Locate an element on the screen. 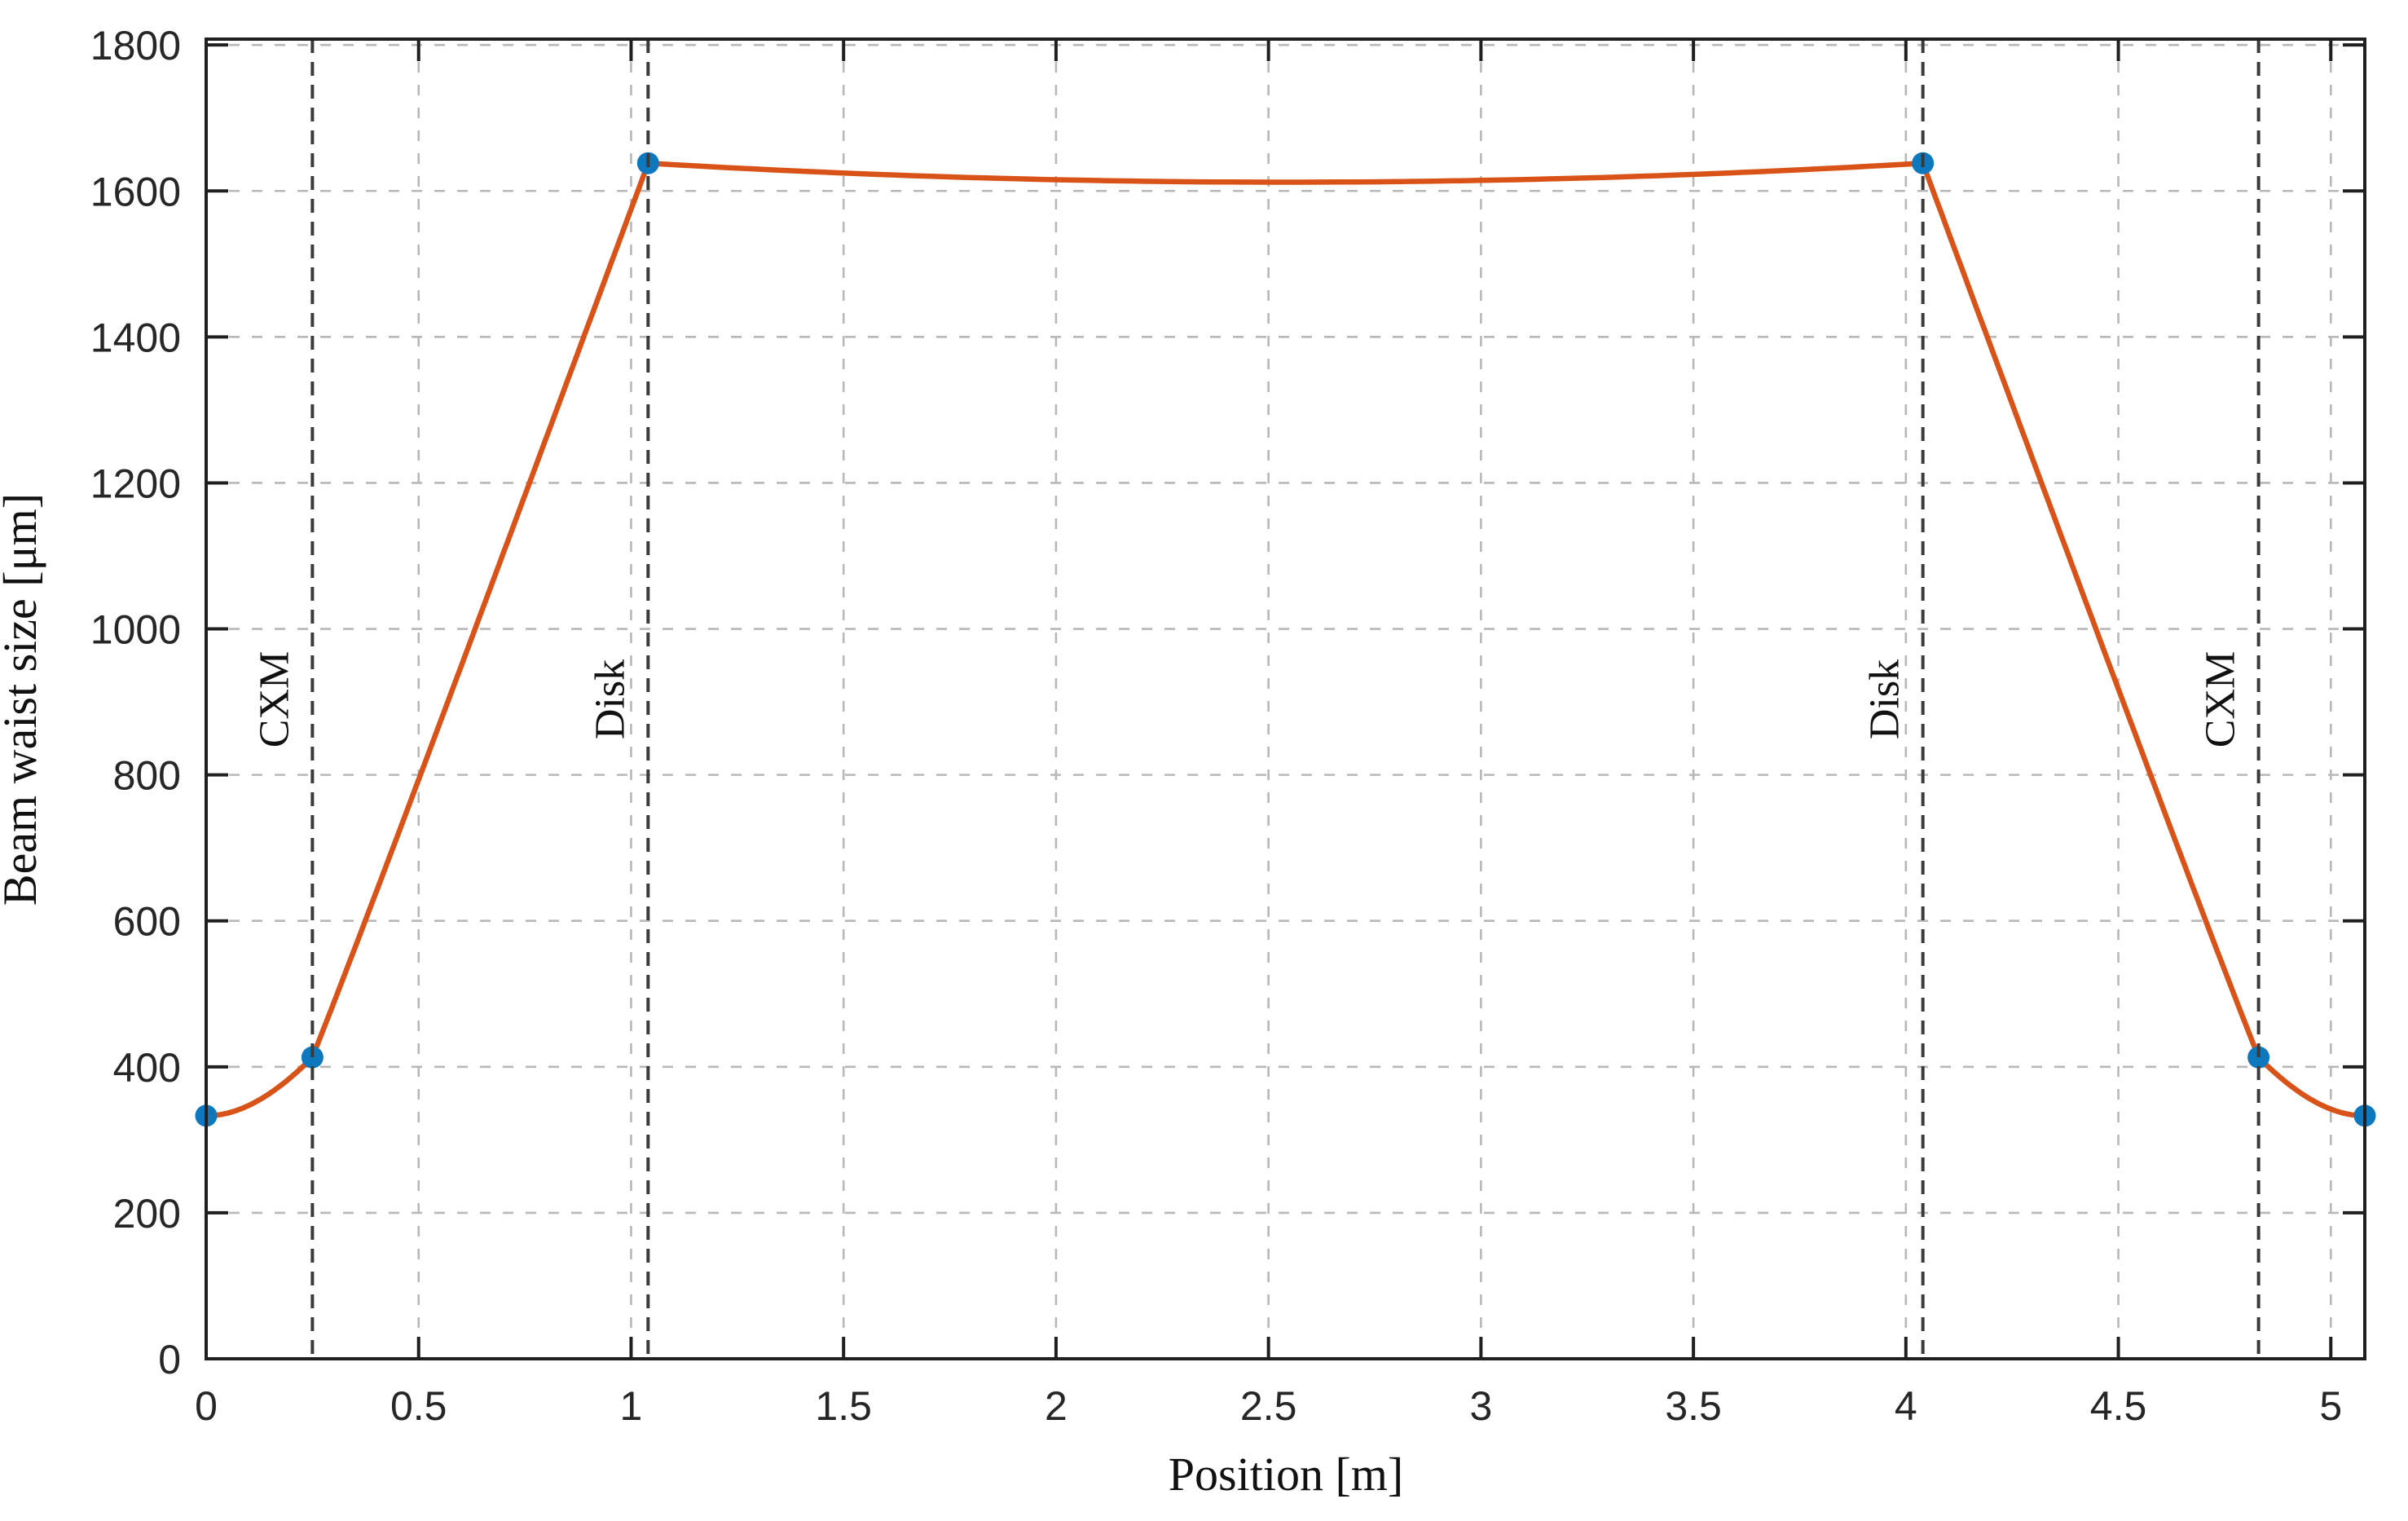  x-tick-label: 4.5 is located at coordinates (2119, 1406).